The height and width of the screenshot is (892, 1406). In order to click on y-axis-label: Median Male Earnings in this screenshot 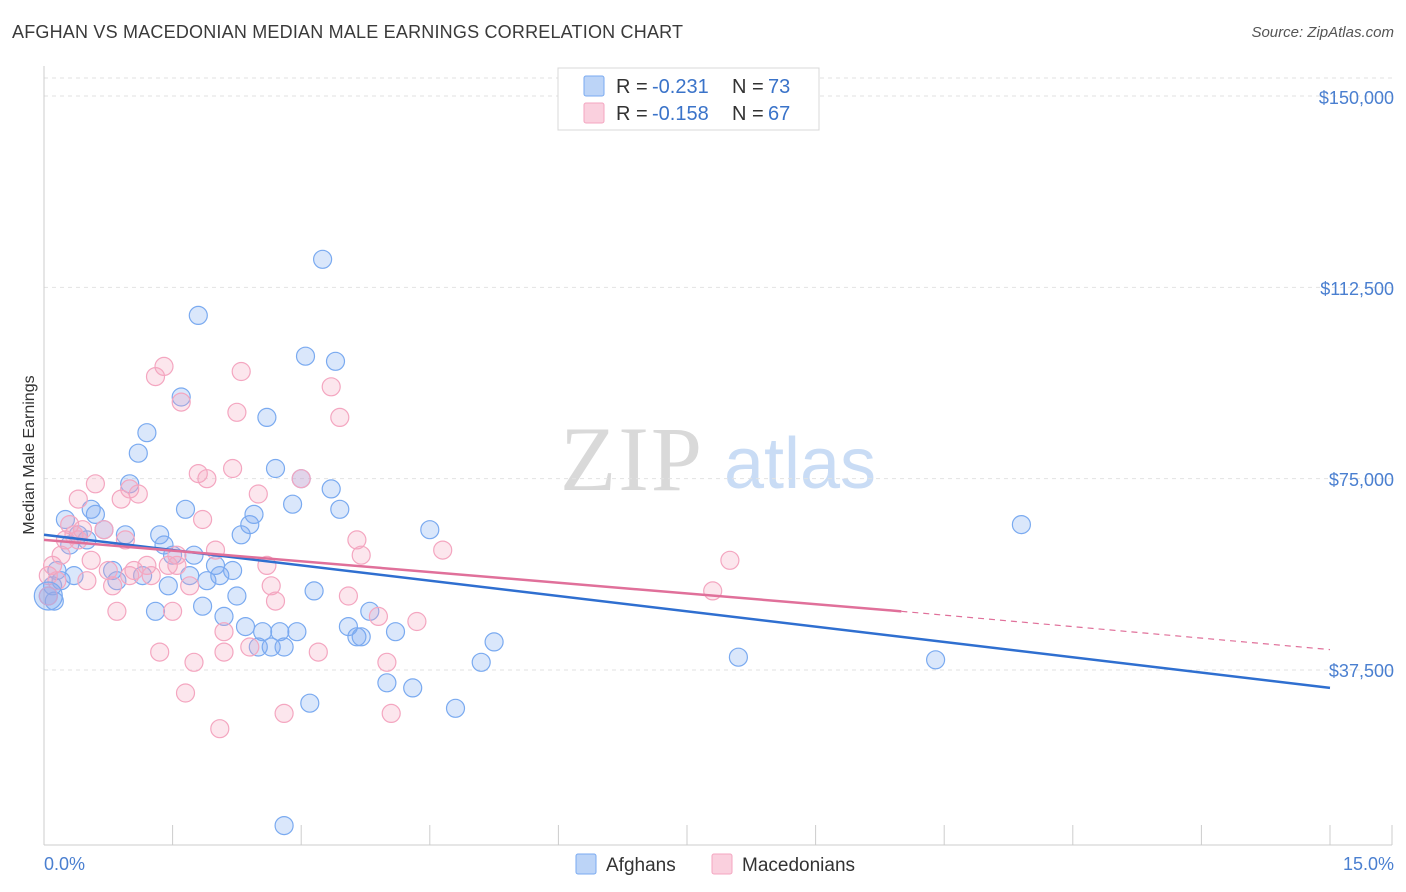, I will do `click(29, 454)`.